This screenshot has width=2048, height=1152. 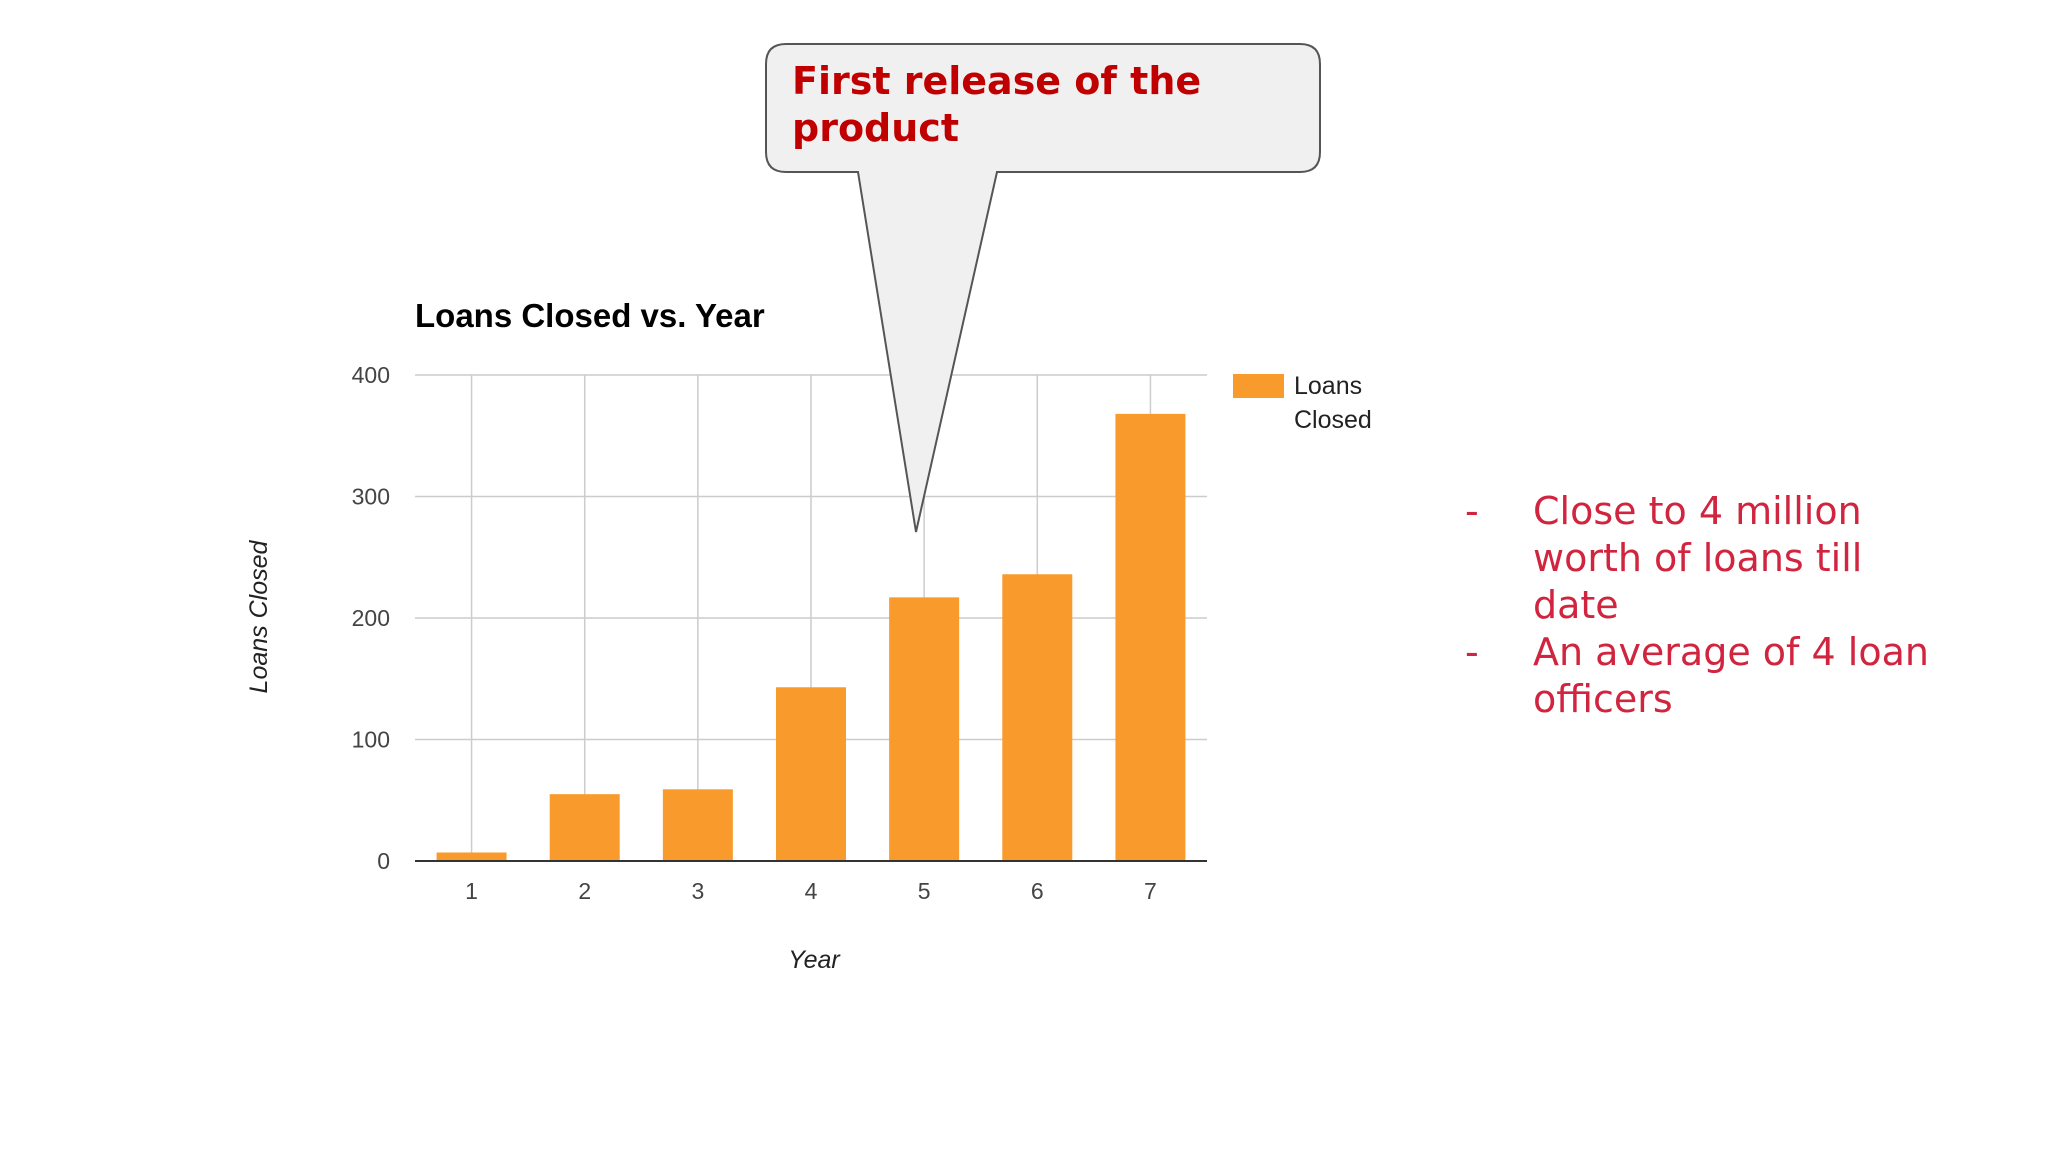 What do you see at coordinates (471, 891) in the screenshot?
I see `x-tick-label: 1` at bounding box center [471, 891].